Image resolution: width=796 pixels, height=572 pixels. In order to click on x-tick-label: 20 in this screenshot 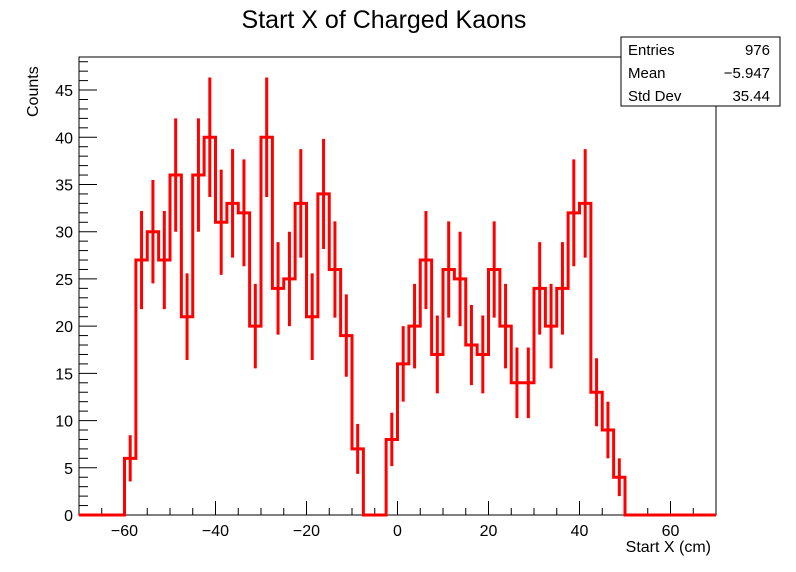, I will do `click(489, 531)`.